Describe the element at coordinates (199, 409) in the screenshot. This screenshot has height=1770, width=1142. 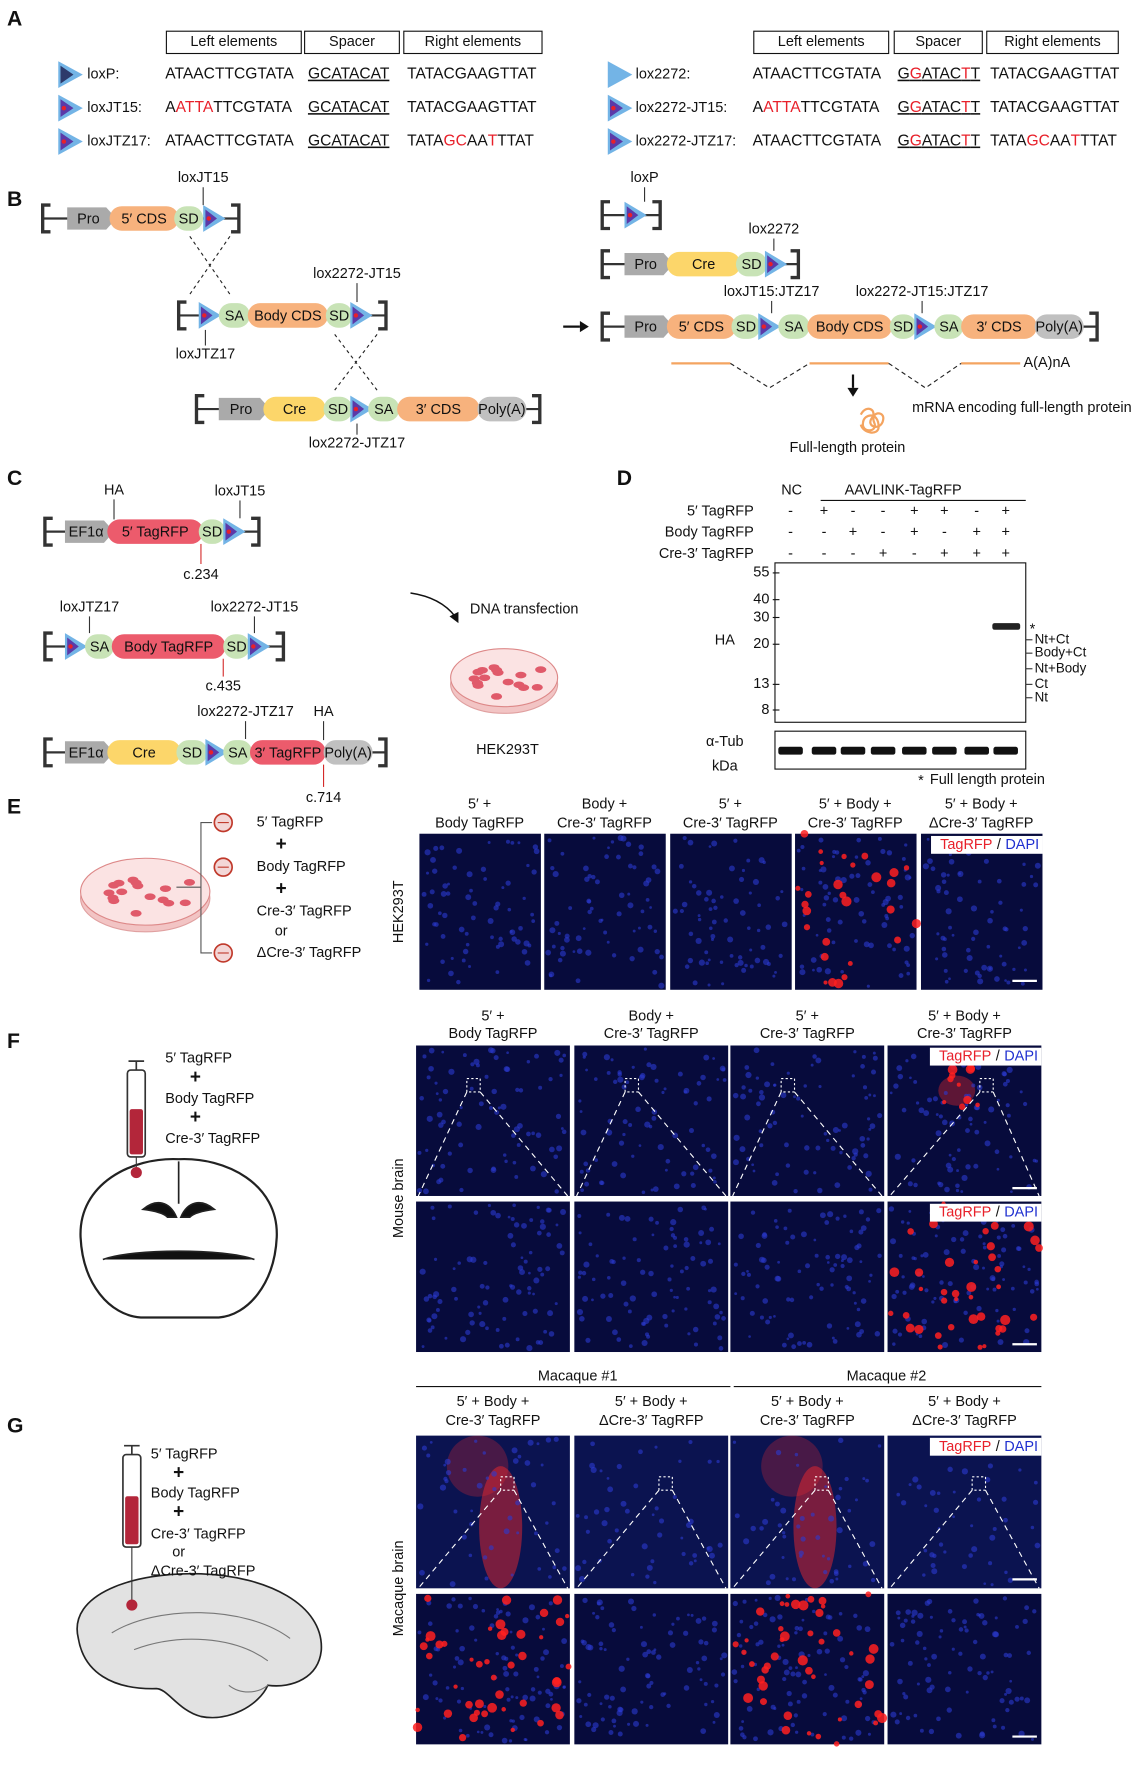
I see `bracket` at that location.